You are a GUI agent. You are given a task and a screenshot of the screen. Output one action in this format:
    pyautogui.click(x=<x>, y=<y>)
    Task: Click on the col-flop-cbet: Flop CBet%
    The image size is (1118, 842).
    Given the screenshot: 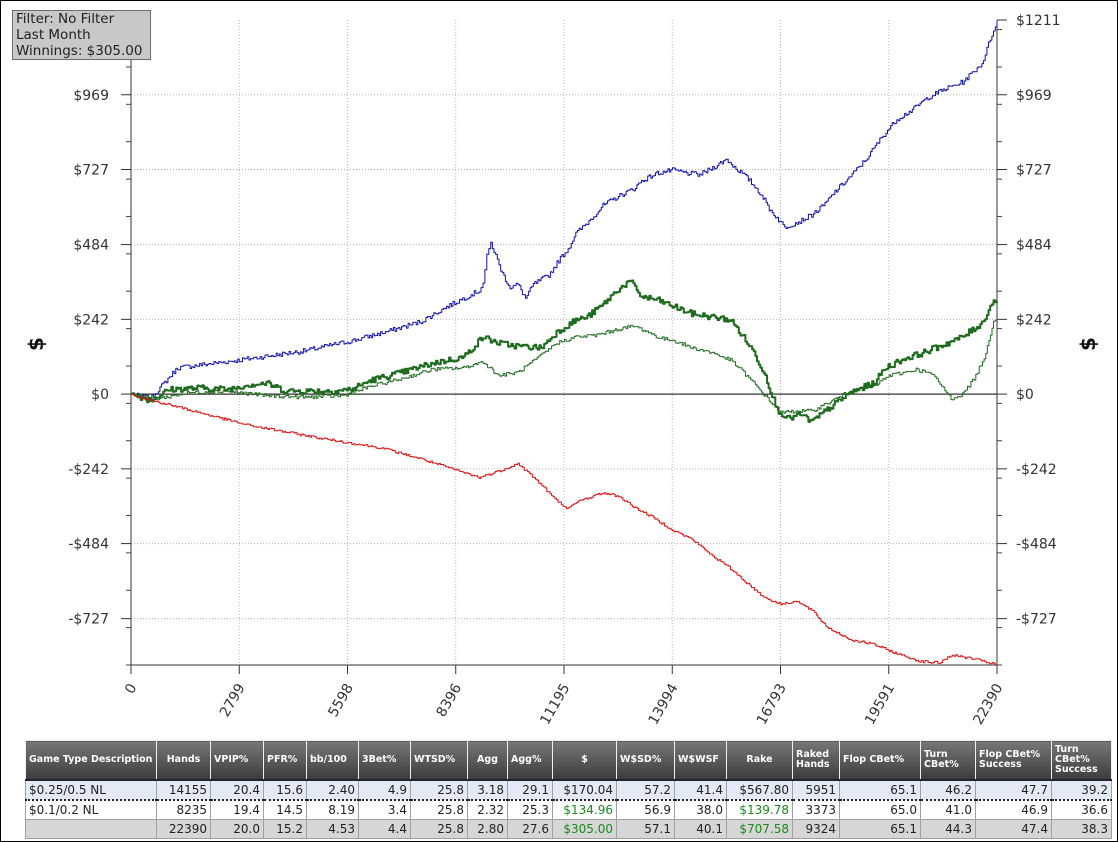 What is the action you would take?
    pyautogui.click(x=880, y=760)
    